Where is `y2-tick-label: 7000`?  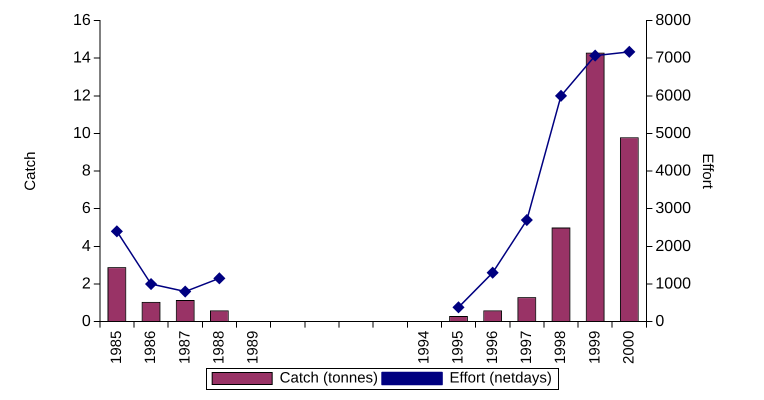
y2-tick-label: 7000 is located at coordinates (673, 58).